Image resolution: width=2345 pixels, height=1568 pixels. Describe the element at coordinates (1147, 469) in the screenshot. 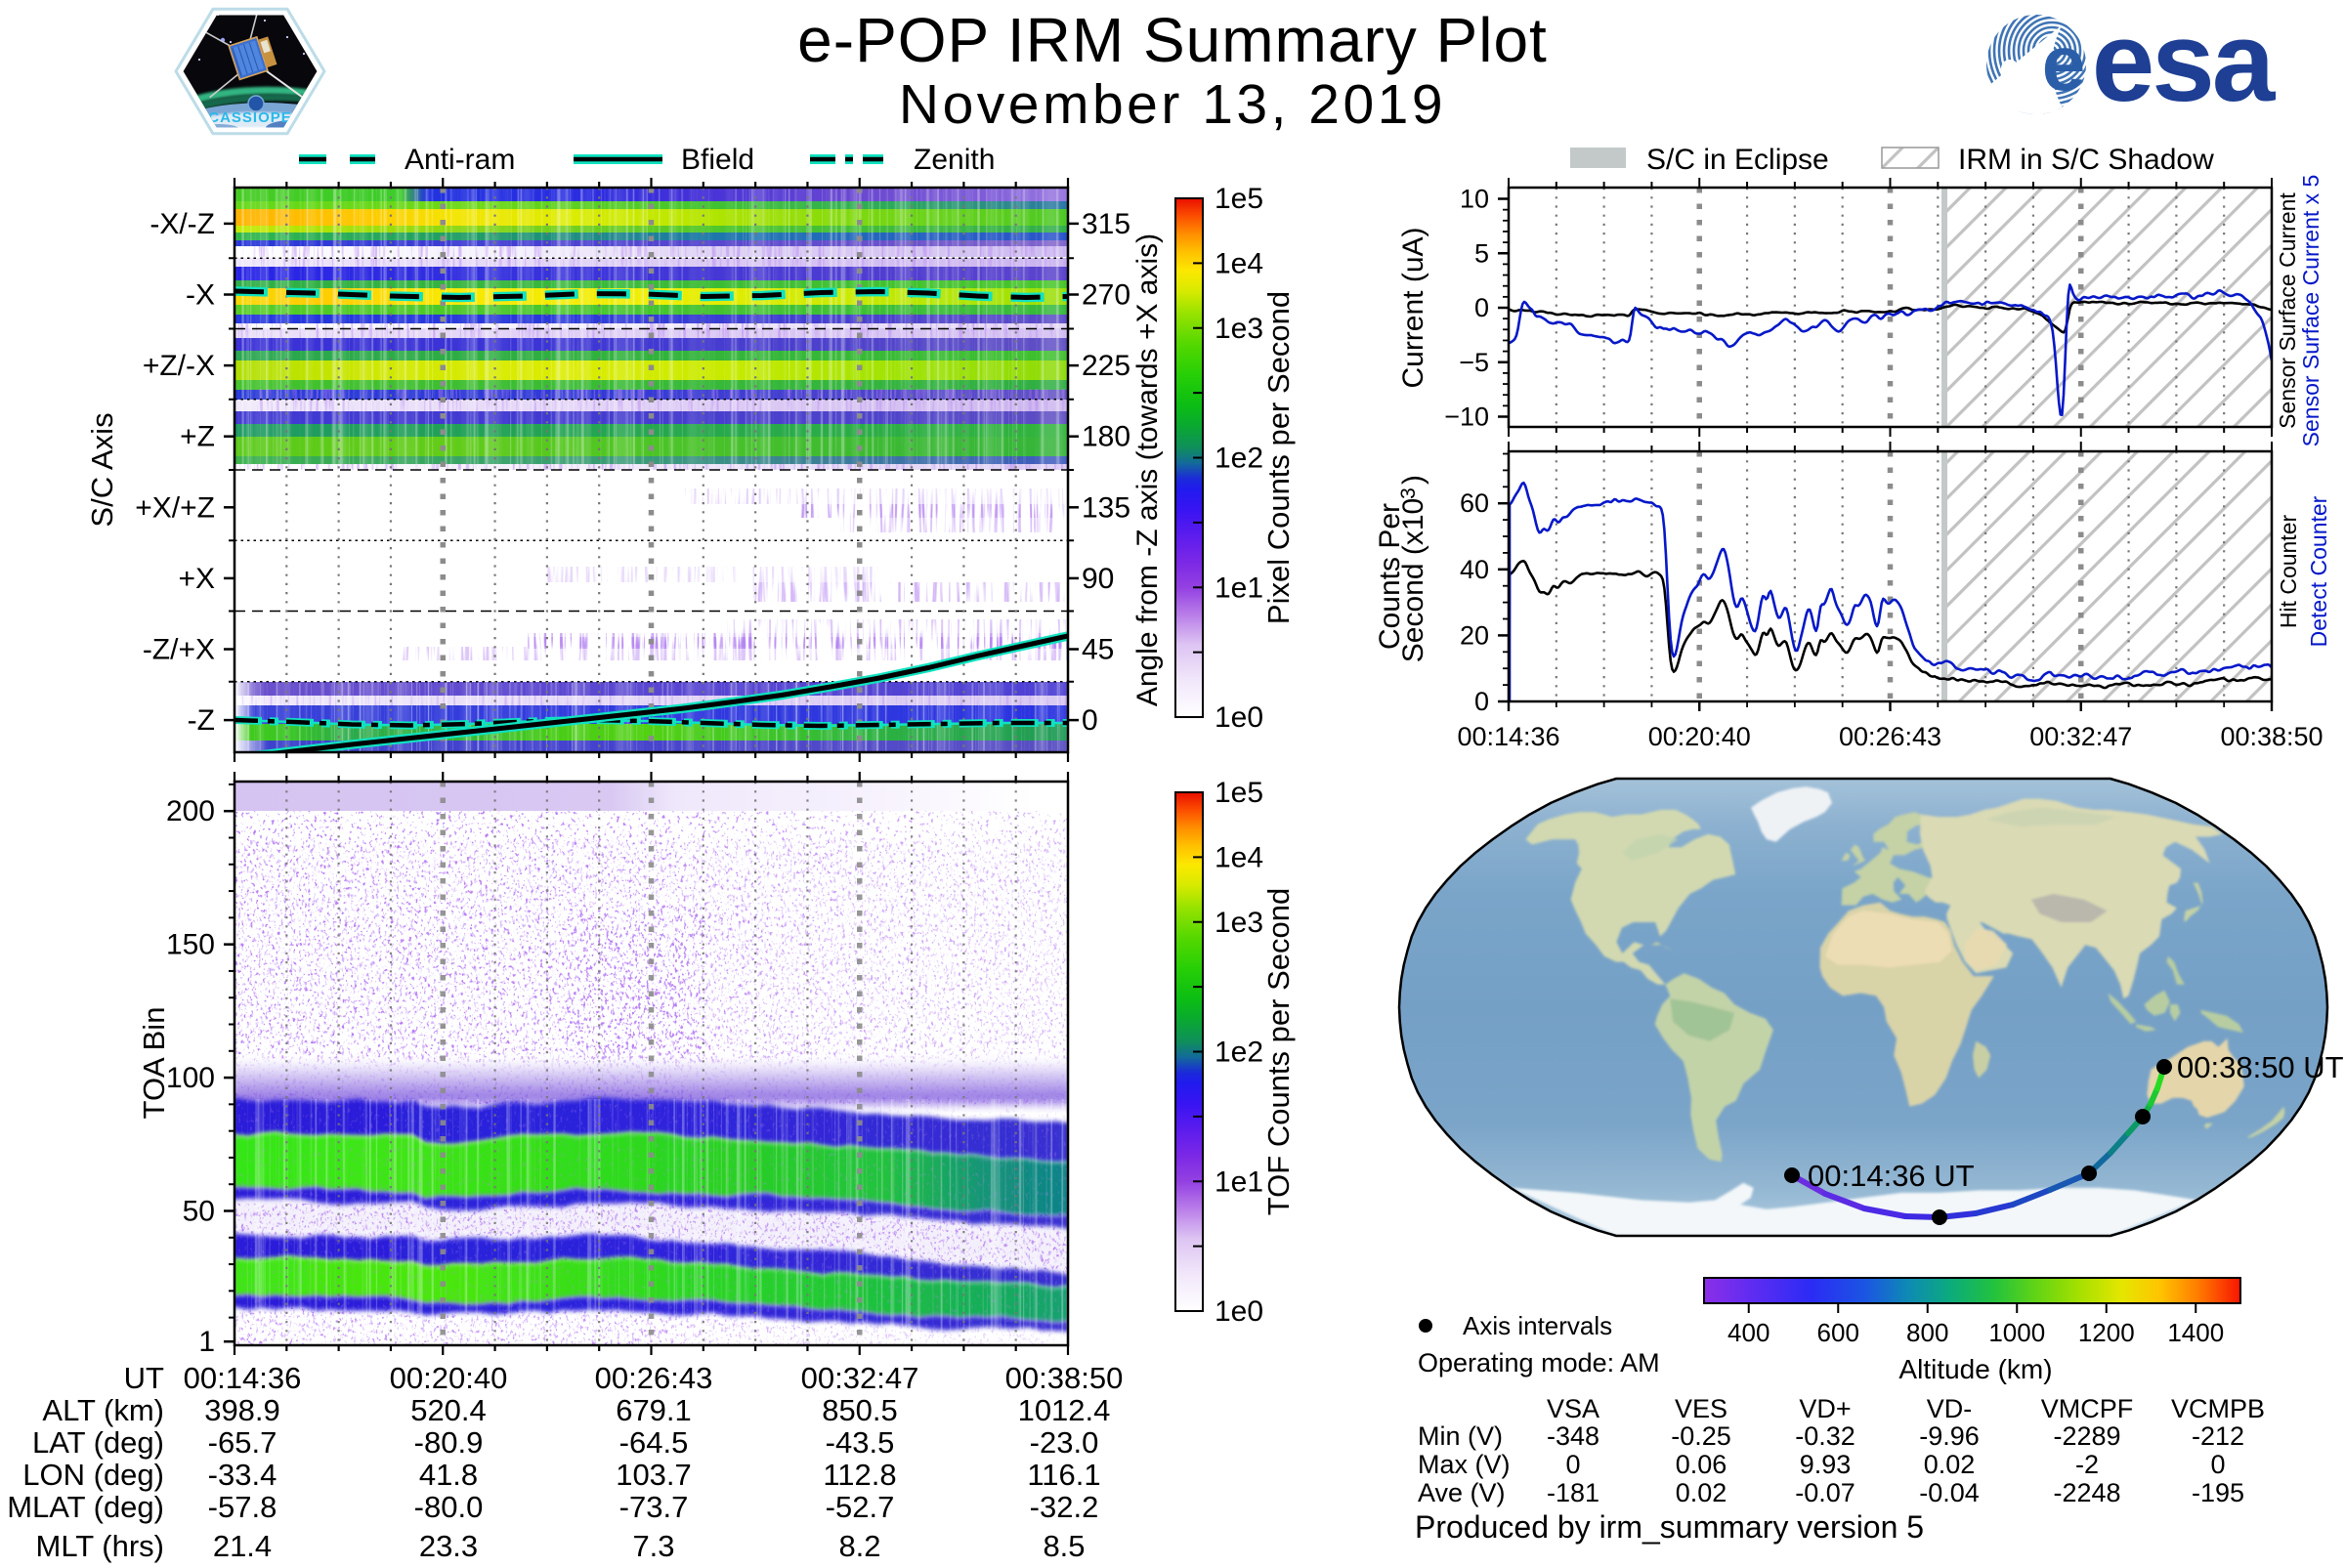

I see `svg-text:Angle from -Z axis (towards +X: Angle from -Z axis (towards +X axis)` at that location.